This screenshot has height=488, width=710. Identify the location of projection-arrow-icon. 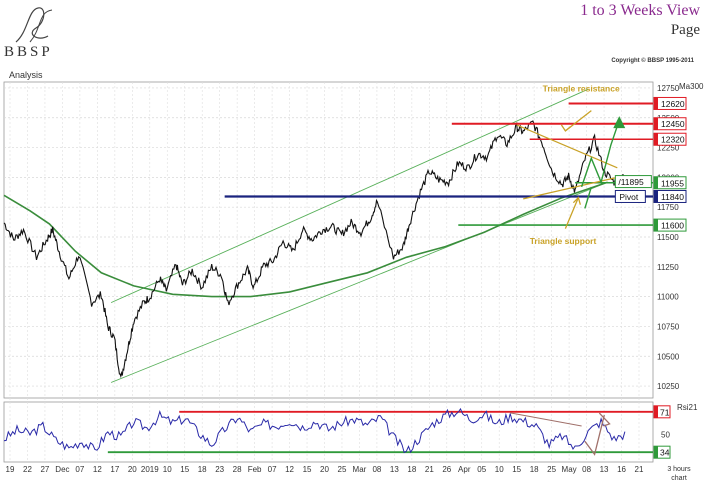
(619, 122).